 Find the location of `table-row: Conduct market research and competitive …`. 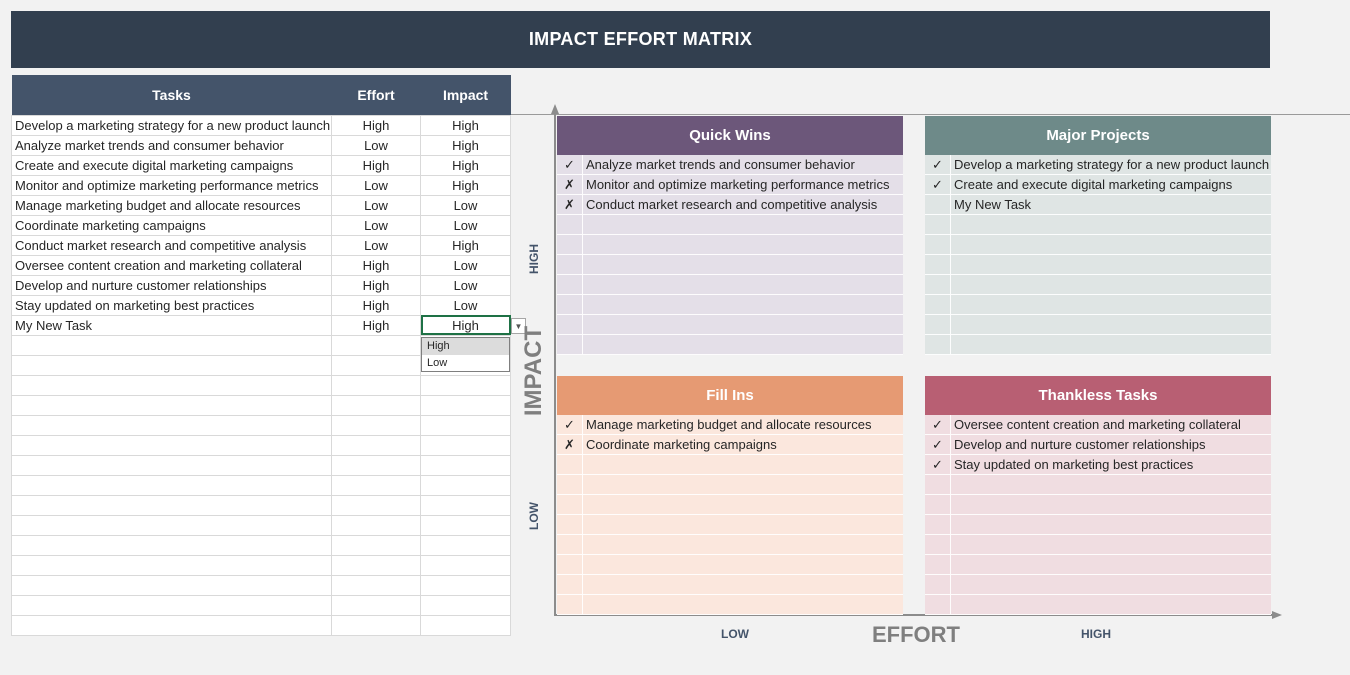

table-row: Conduct market research and competitive … is located at coordinates (261, 245).